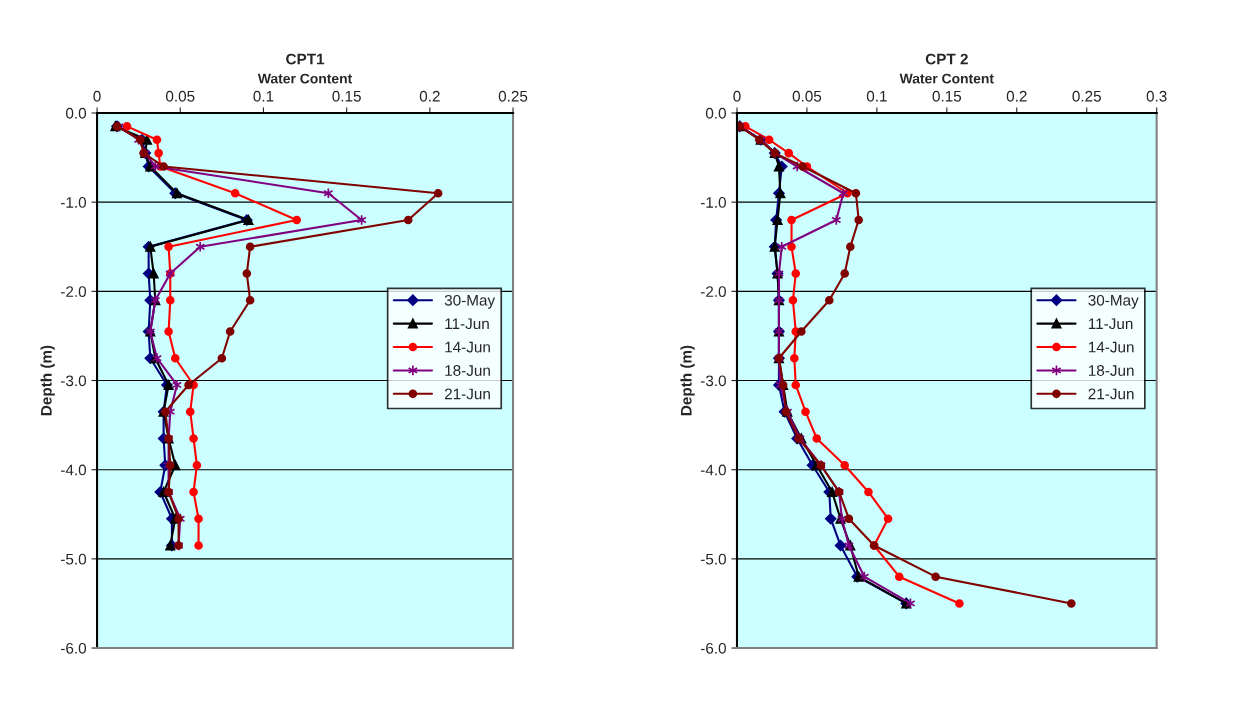  What do you see at coordinates (946, 59) in the screenshot?
I see `chart-title: CPT 2` at bounding box center [946, 59].